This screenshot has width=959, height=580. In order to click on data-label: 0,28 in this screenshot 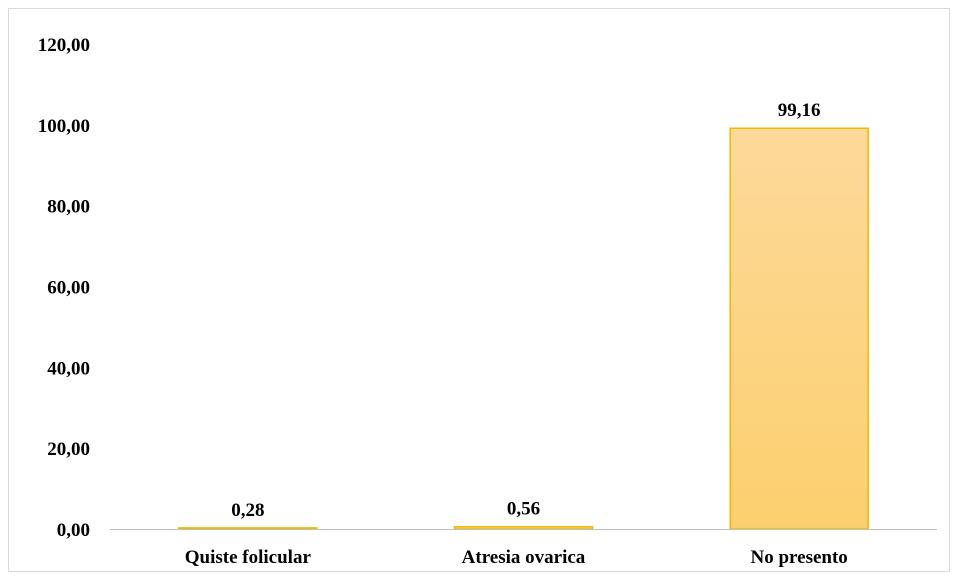, I will do `click(247, 510)`.